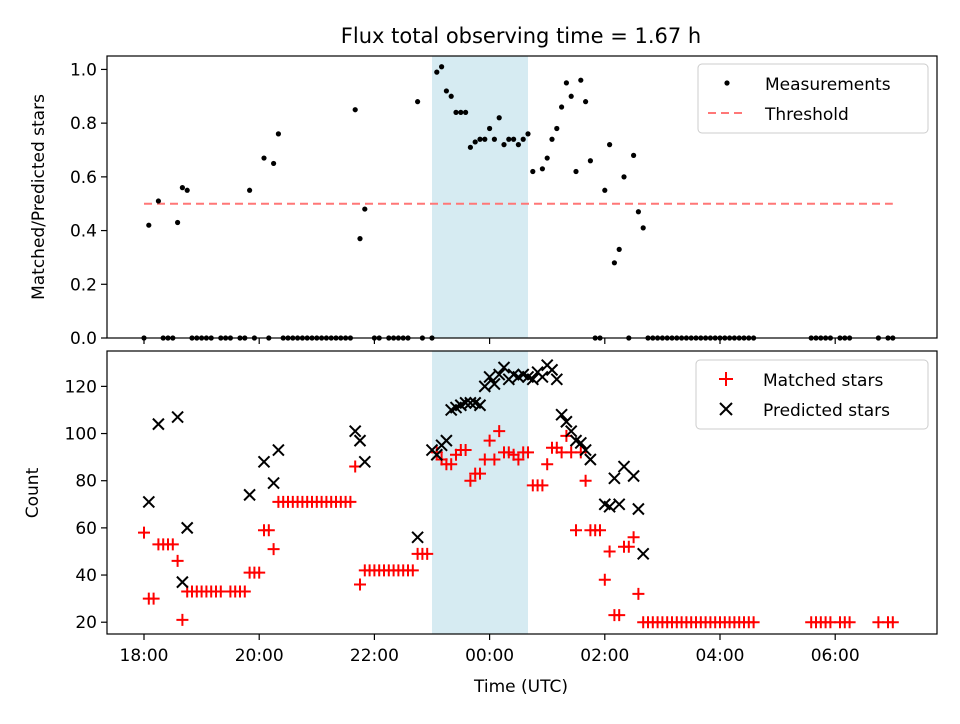  Describe the element at coordinates (81, 387) in the screenshot. I see `bottom-y-tick-label: 120` at that location.